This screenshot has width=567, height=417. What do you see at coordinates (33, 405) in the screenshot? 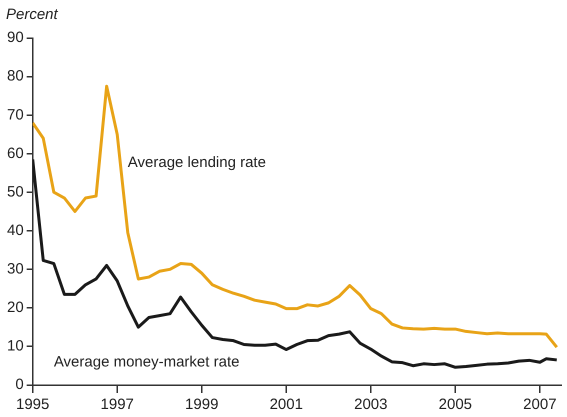
I see `x-tick-label: 1995` at bounding box center [33, 405].